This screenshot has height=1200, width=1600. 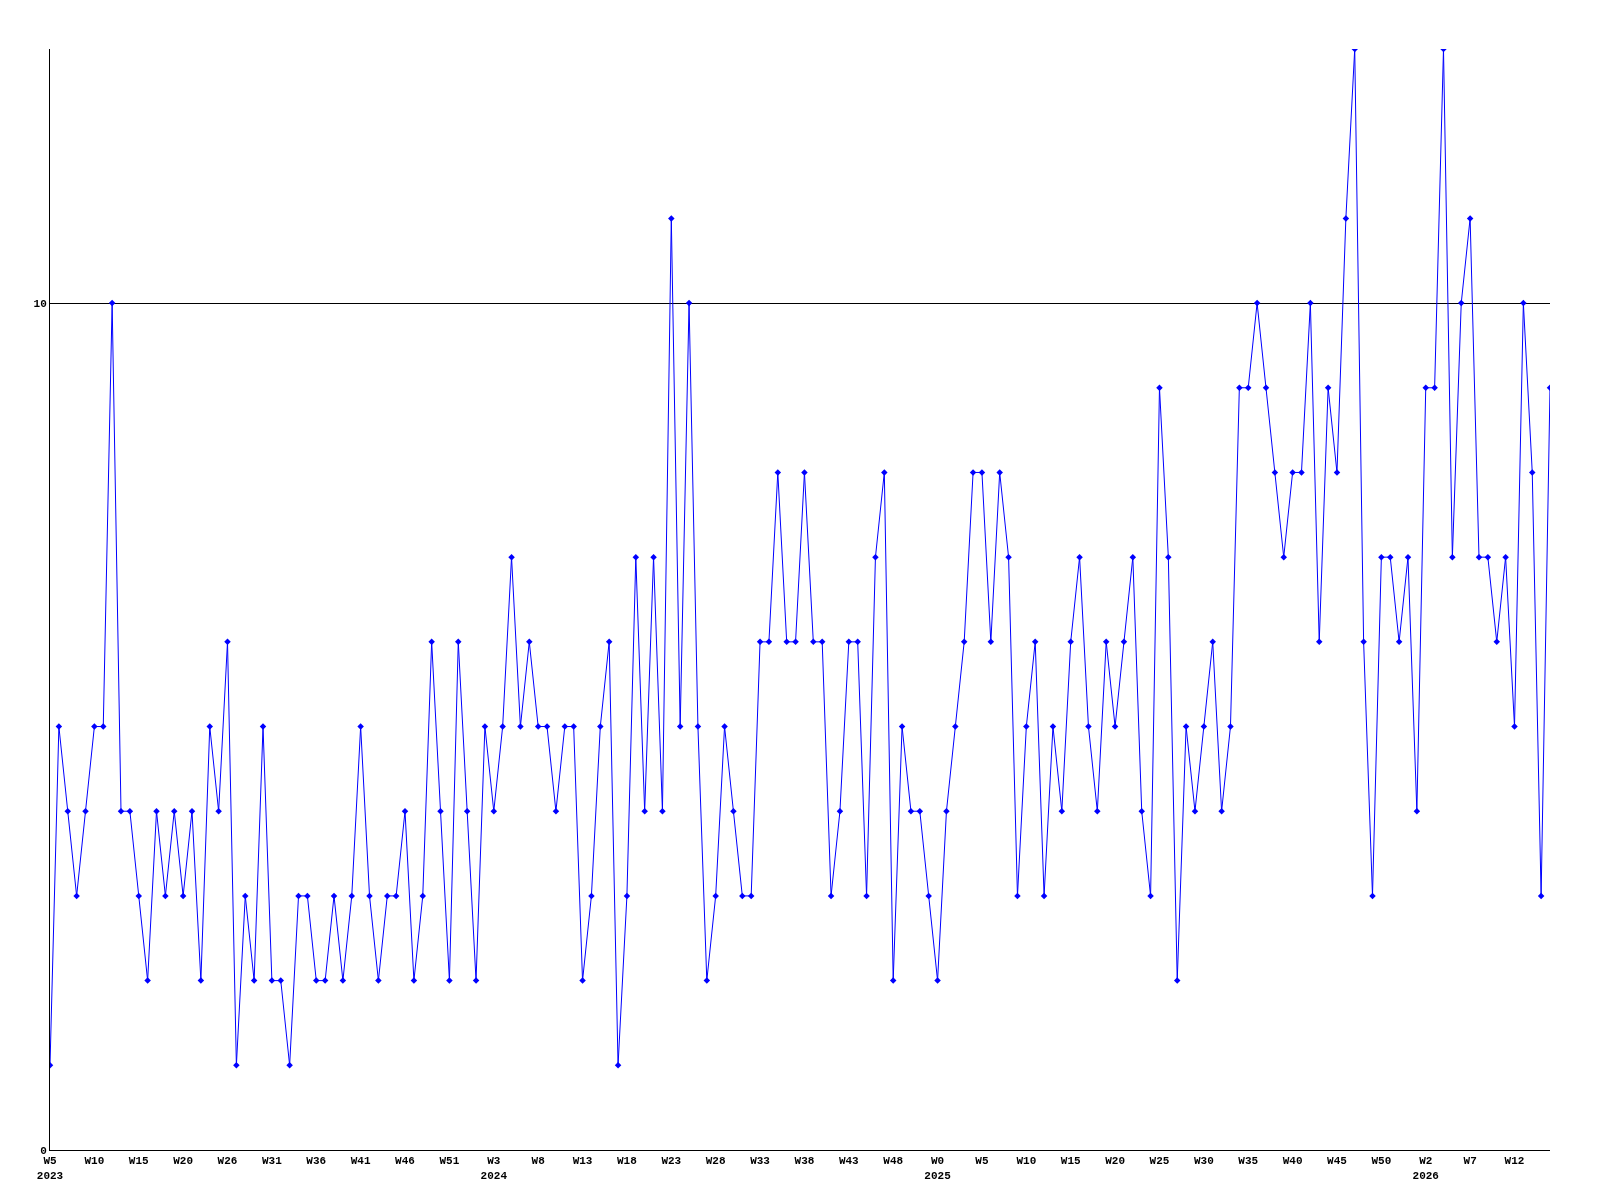 I want to click on x-tick-label: W45, so click(x=1337, y=1161).